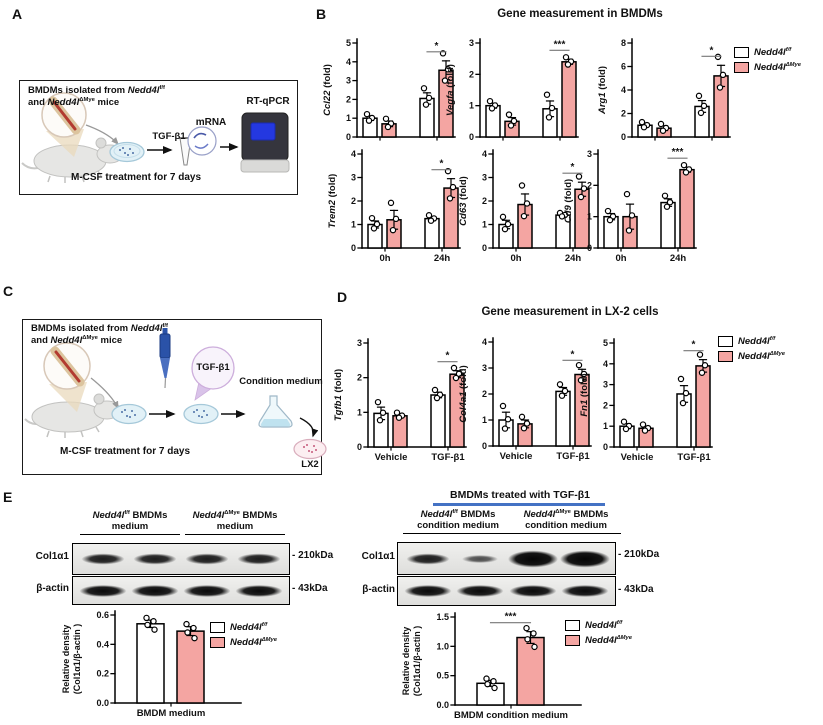  I want to click on blot-col1a1-right, so click(506, 558).